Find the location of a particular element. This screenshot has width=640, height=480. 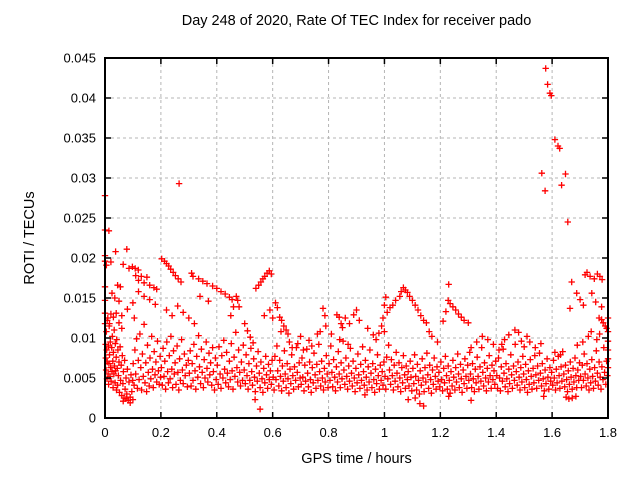

y-tick-label: 0.045 is located at coordinates (79, 58).